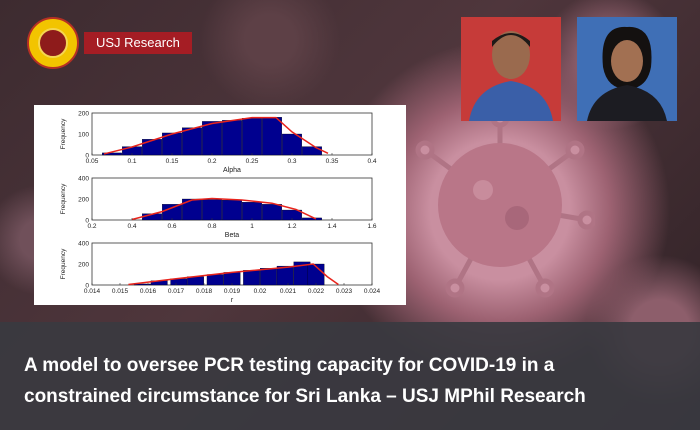 The width and height of the screenshot is (700, 430). I want to click on x-tick-label: 0.017, so click(176, 291).